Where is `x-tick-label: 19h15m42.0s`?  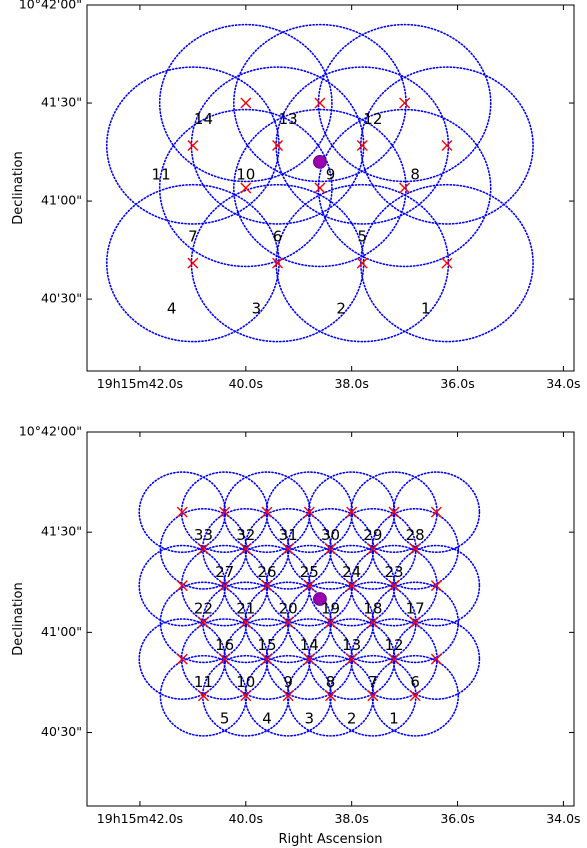 x-tick-label: 19h15m42.0s is located at coordinates (140, 383).